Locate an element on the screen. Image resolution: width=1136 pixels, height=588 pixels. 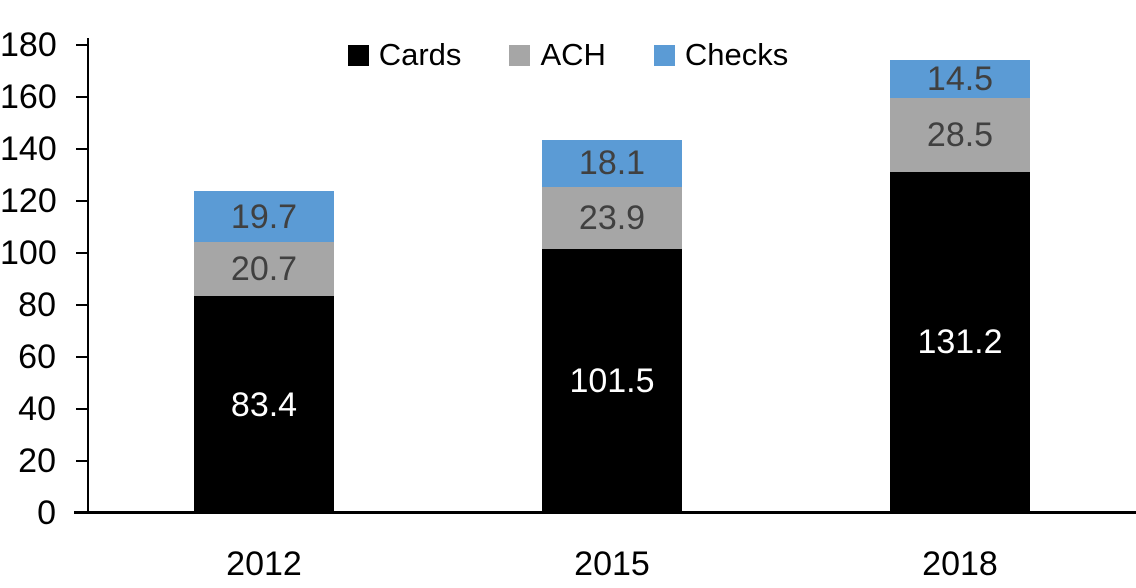
bar-value-label: 20.7 is located at coordinates (264, 269).